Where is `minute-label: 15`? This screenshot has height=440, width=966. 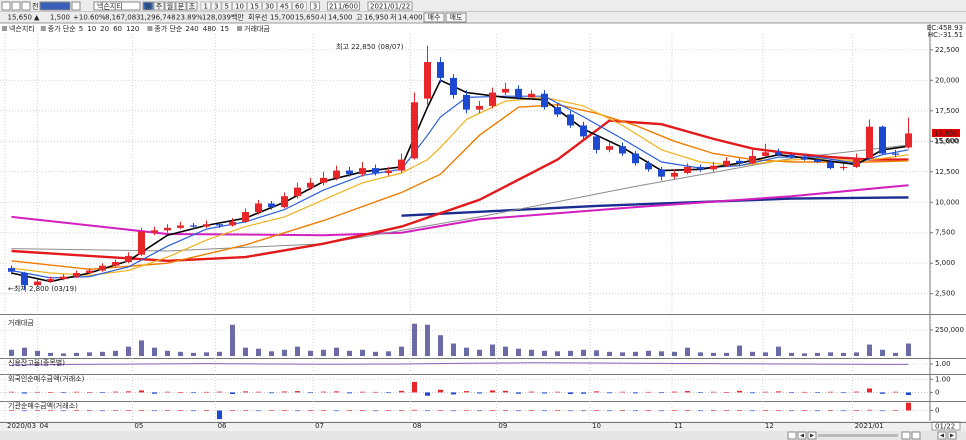
minute-label: 15 is located at coordinates (254, 7).